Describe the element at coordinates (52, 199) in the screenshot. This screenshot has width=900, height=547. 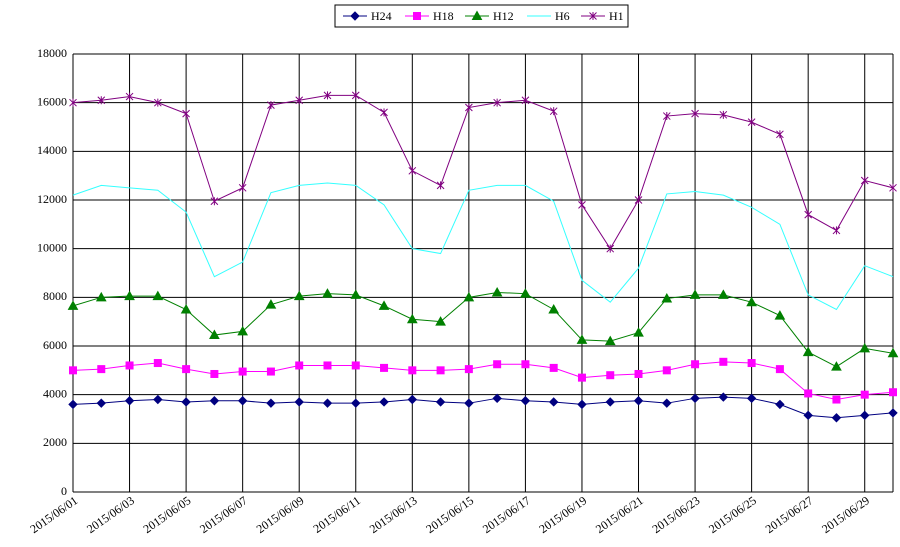
I see `y-tick-label: 12000` at that location.